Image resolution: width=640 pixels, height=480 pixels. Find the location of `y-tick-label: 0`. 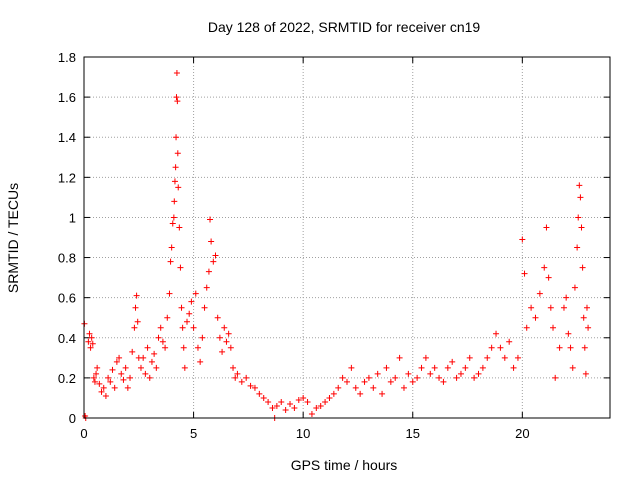

y-tick-label: 0 is located at coordinates (72, 418).